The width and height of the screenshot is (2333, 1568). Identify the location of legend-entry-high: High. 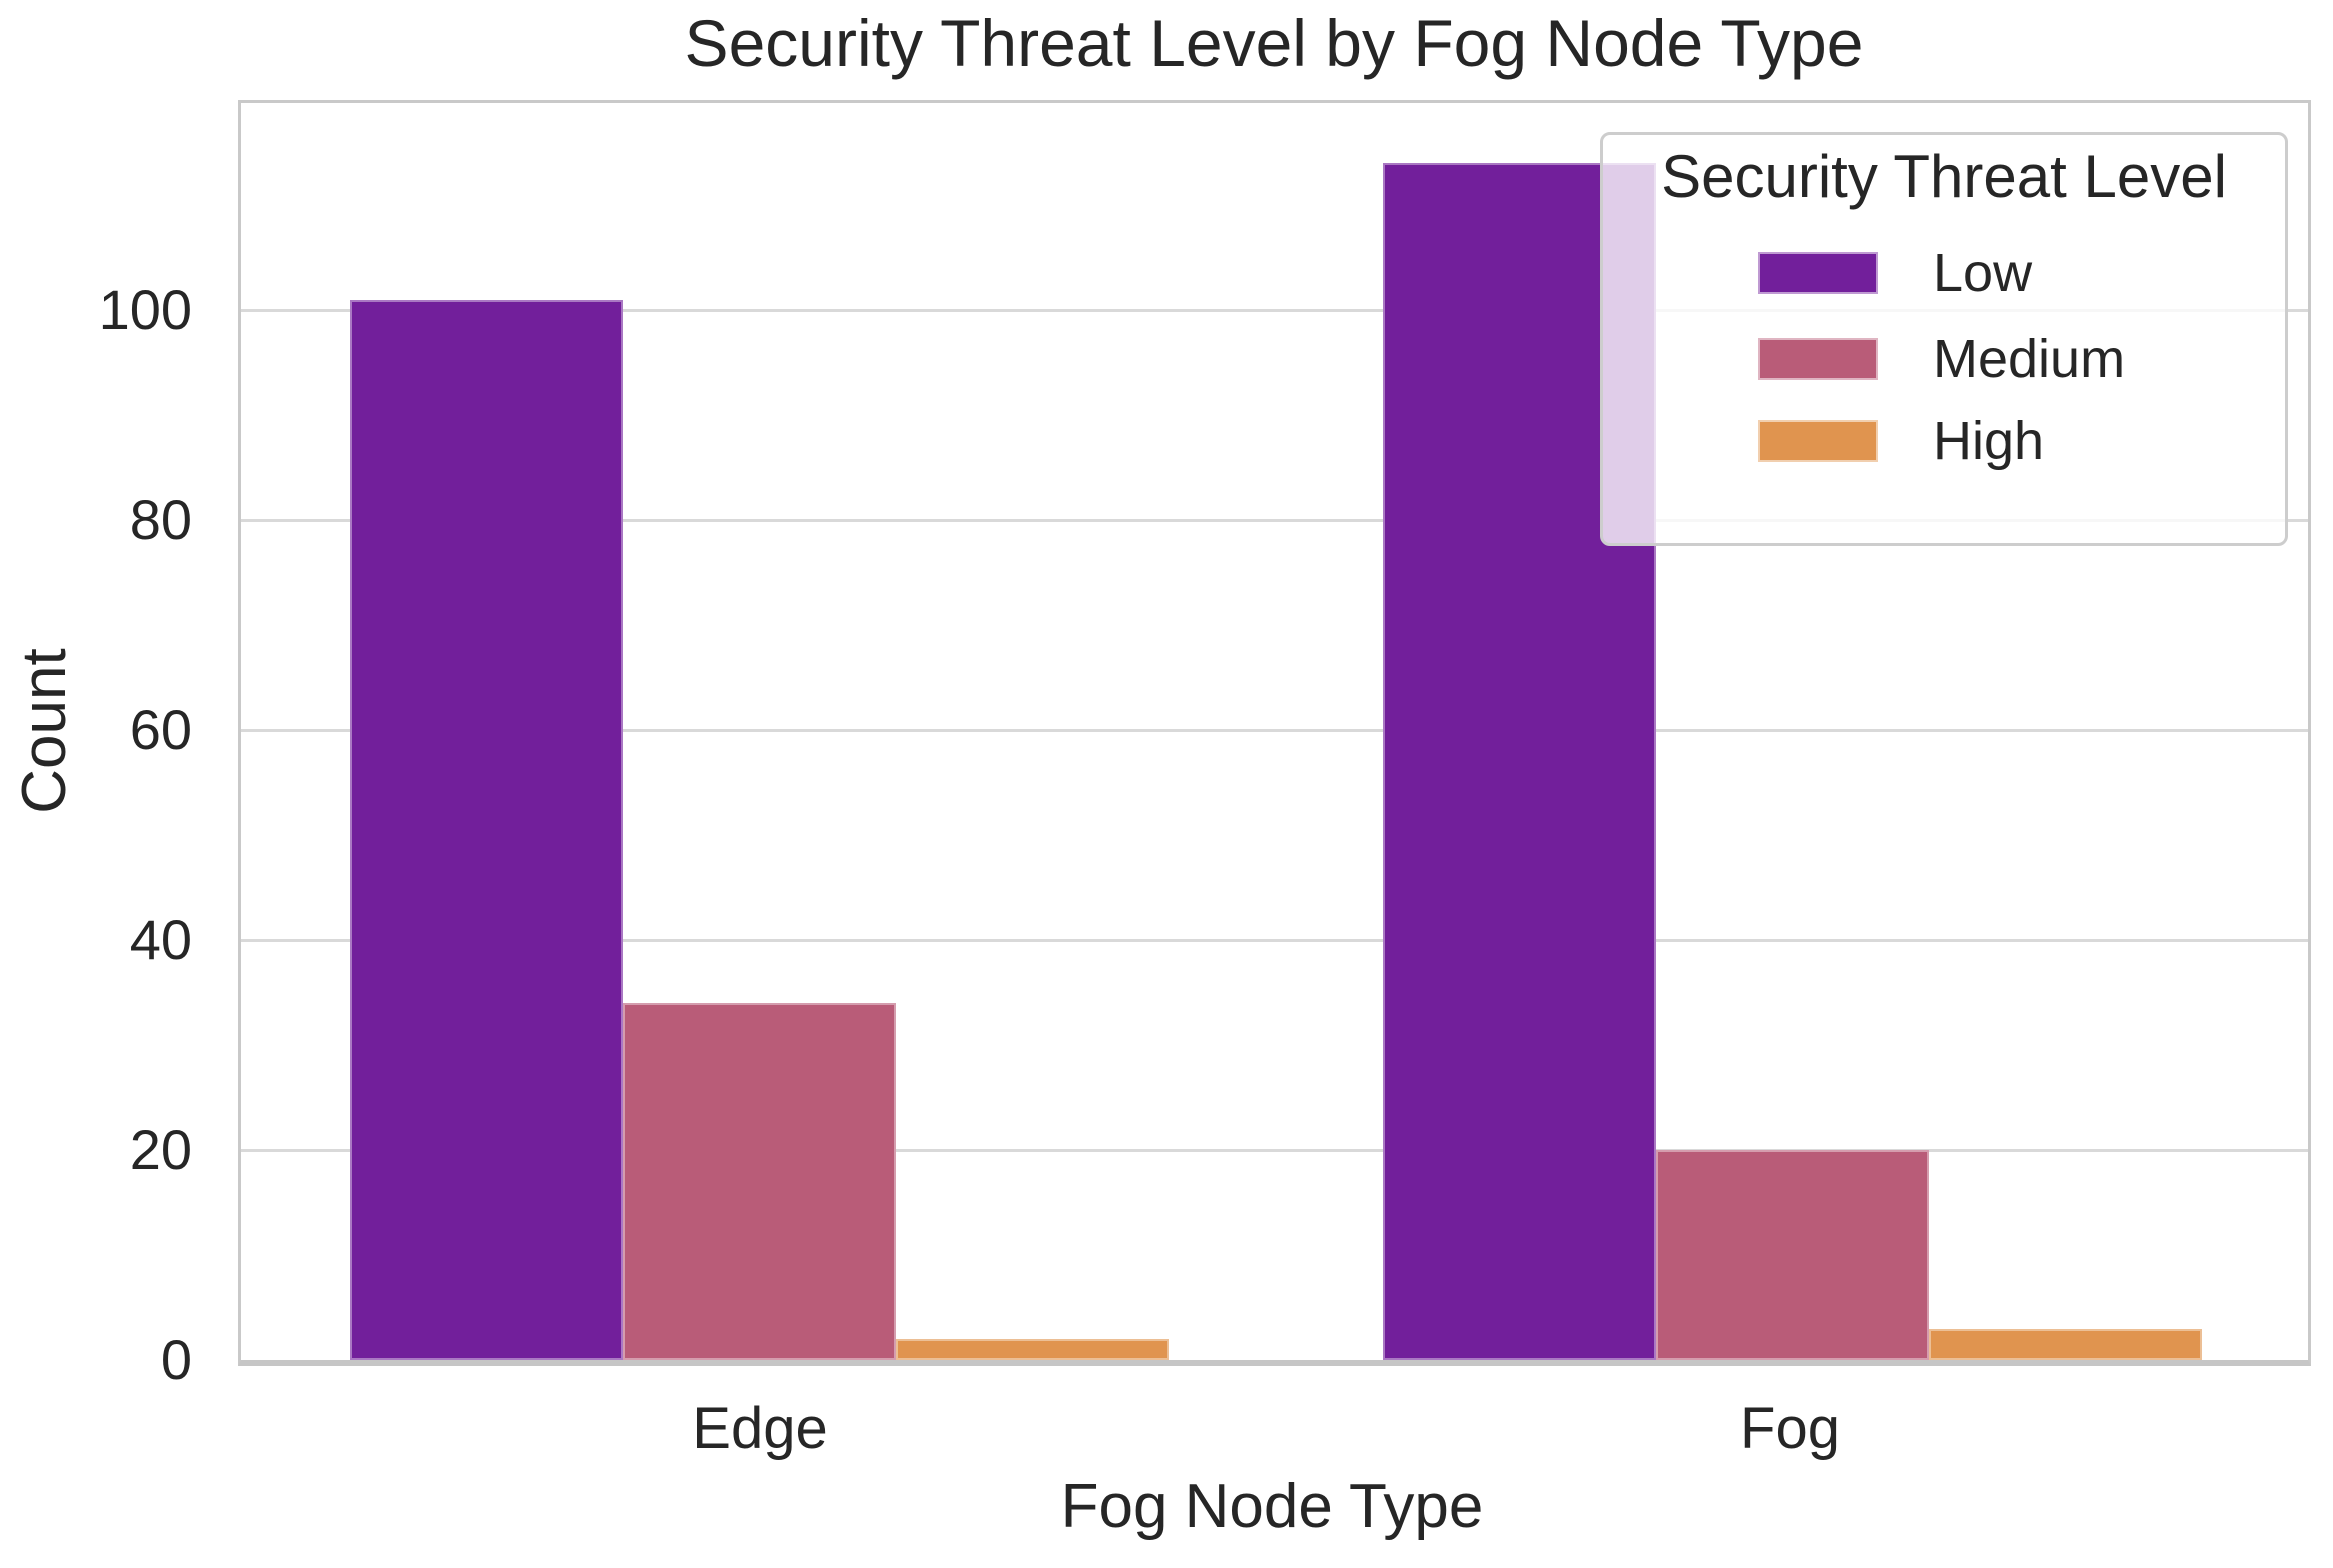
(1901, 441).